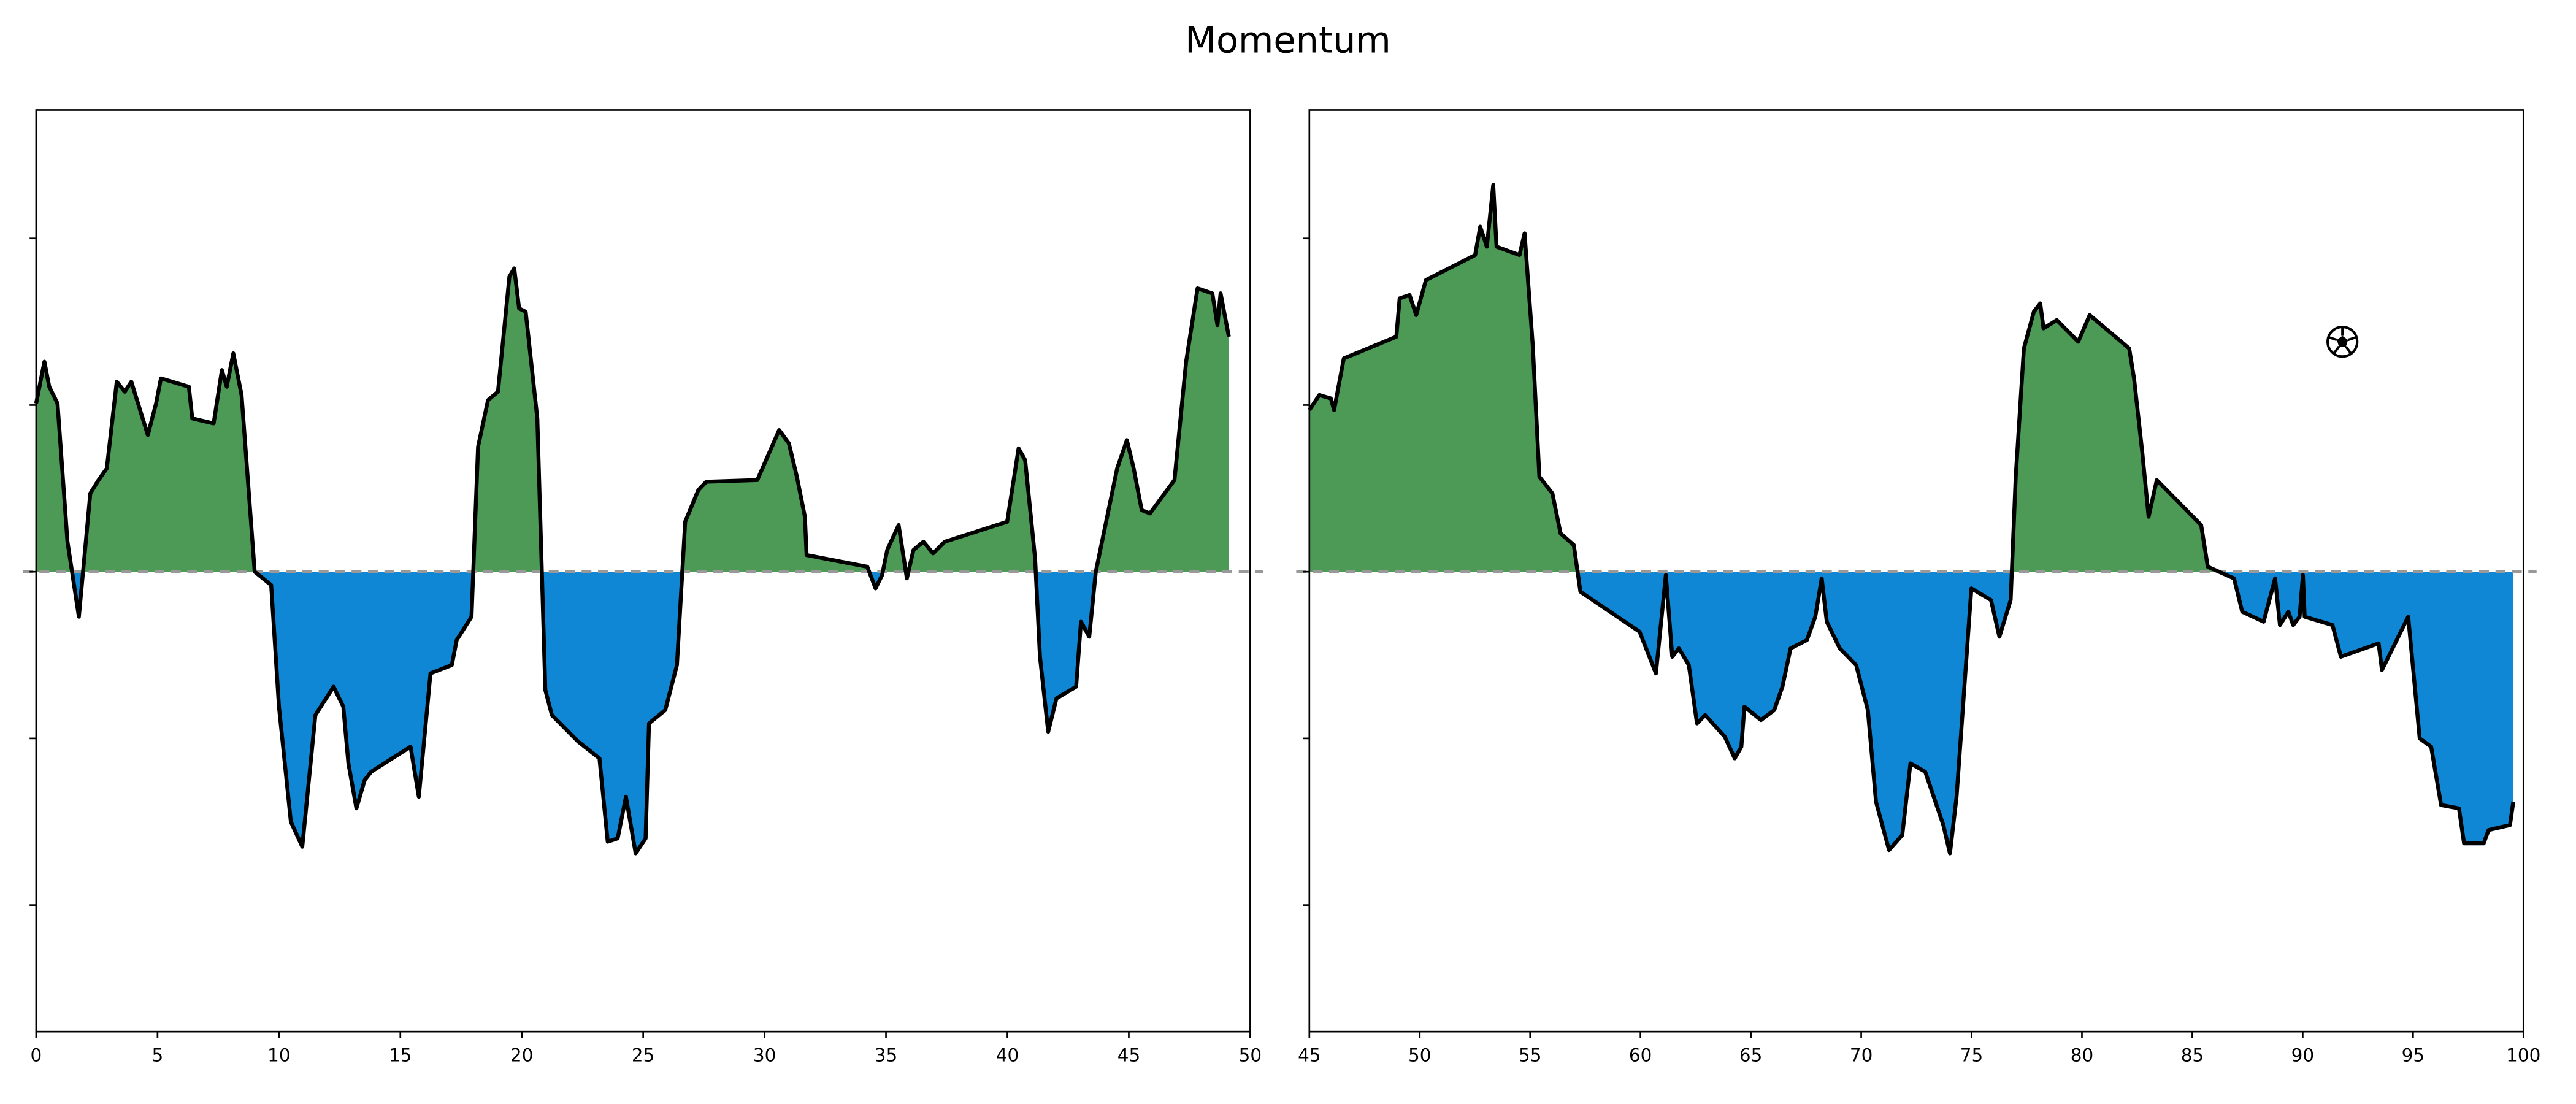 Image resolution: width=2576 pixels, height=1104 pixels. What do you see at coordinates (36, 1055) in the screenshot?
I see `x-tick-label: 0` at bounding box center [36, 1055].